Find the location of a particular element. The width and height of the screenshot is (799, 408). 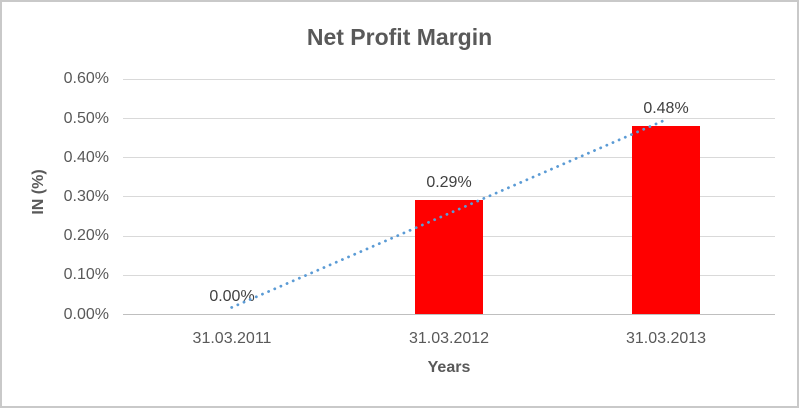

x-axis-title: Years is located at coordinates (449, 367).